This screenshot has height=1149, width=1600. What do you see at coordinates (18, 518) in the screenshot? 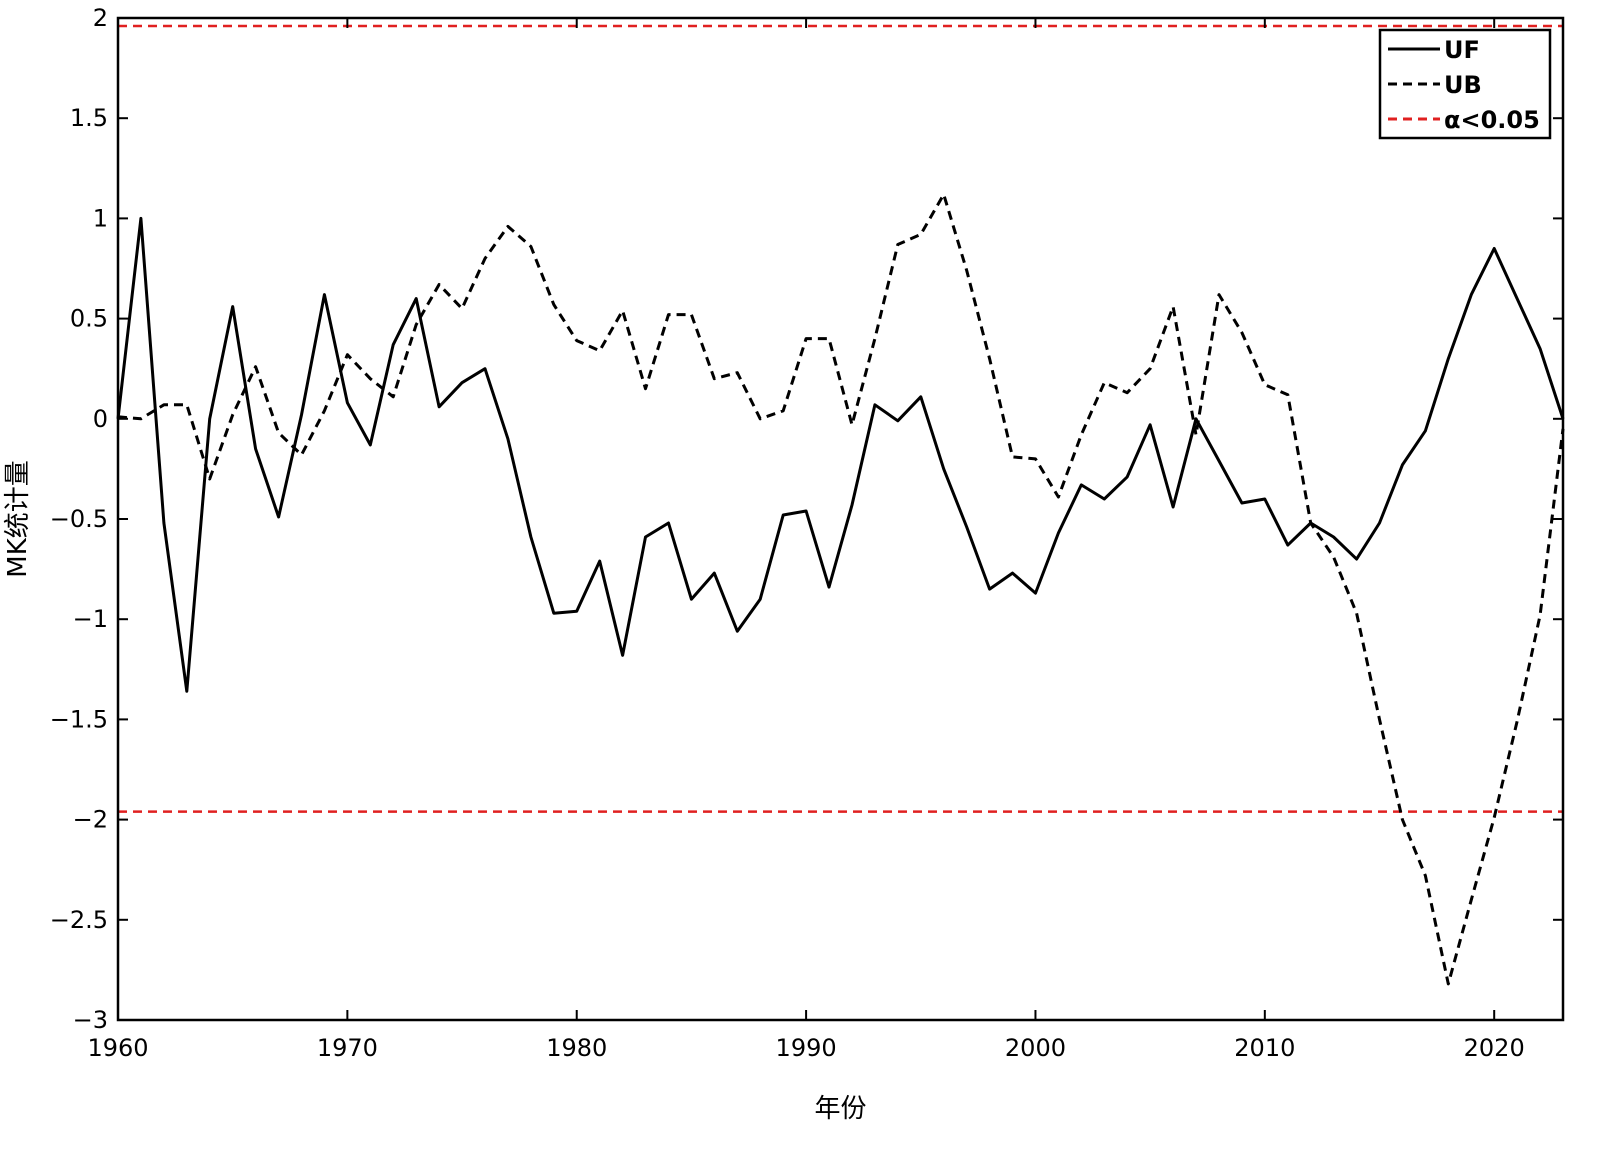
I see `y-axis-title: MK统计量` at bounding box center [18, 518].